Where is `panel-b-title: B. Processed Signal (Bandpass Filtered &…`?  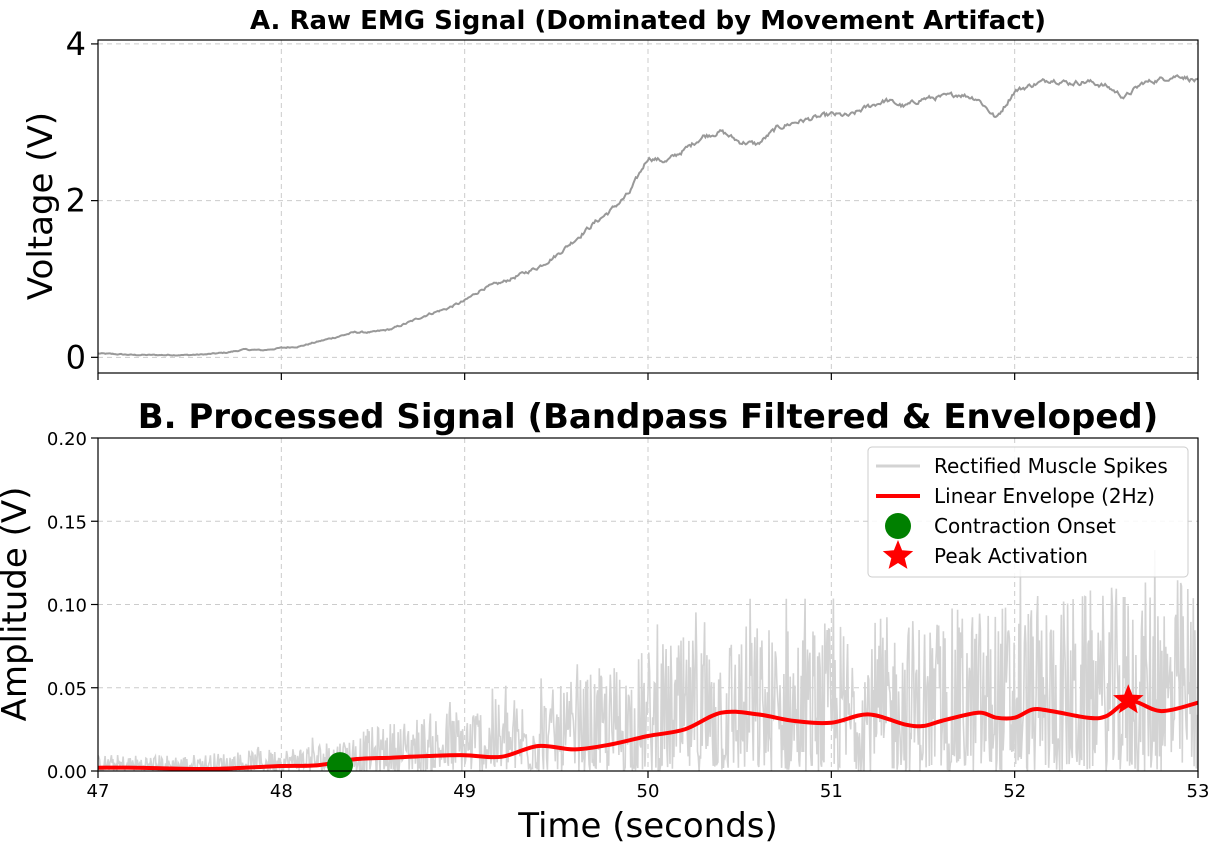
panel-b-title: B. Processed Signal (Bandpass Filtered &… is located at coordinates (648, 417).